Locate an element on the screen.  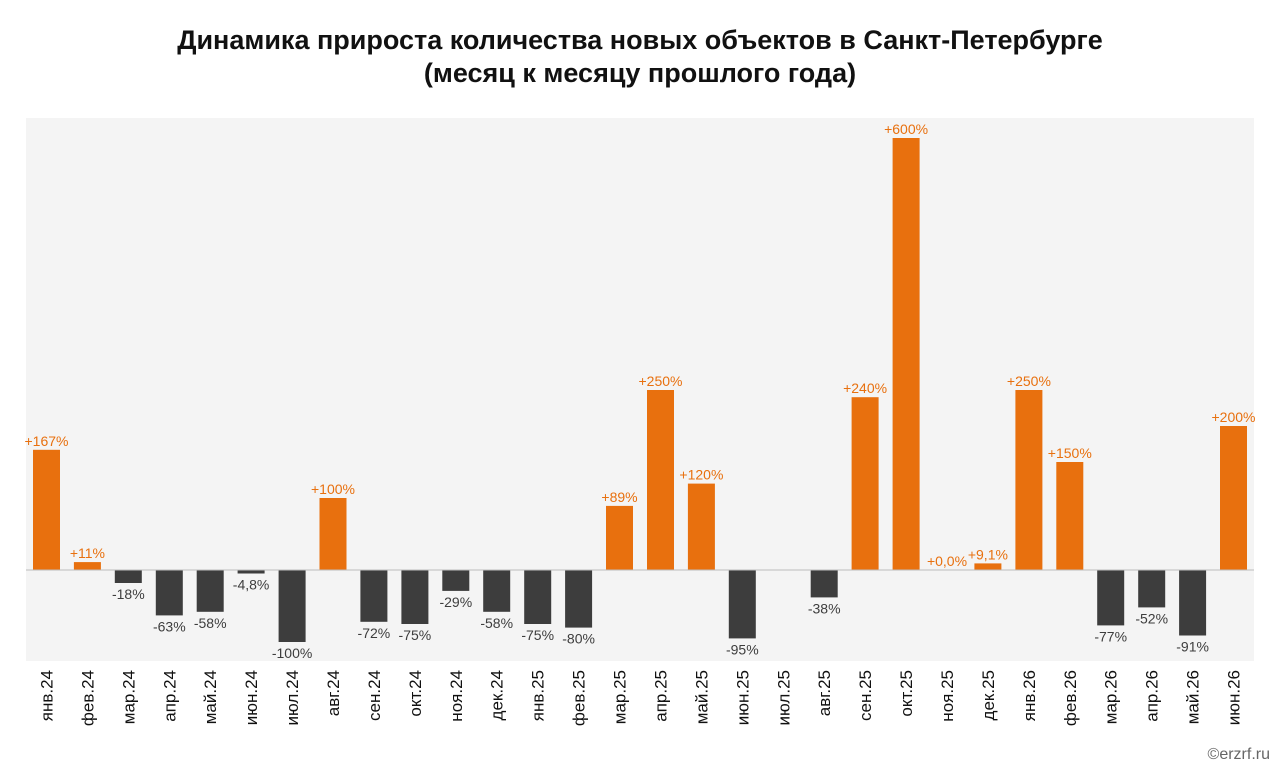
bar-янв.26 is located at coordinates (1029, 480).